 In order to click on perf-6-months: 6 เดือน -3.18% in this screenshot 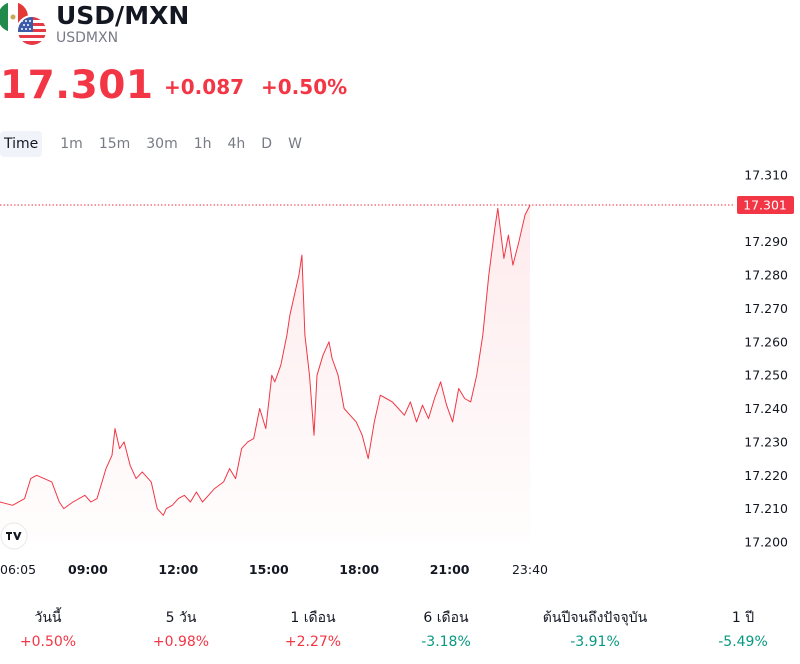, I will do `click(446, 630)`.